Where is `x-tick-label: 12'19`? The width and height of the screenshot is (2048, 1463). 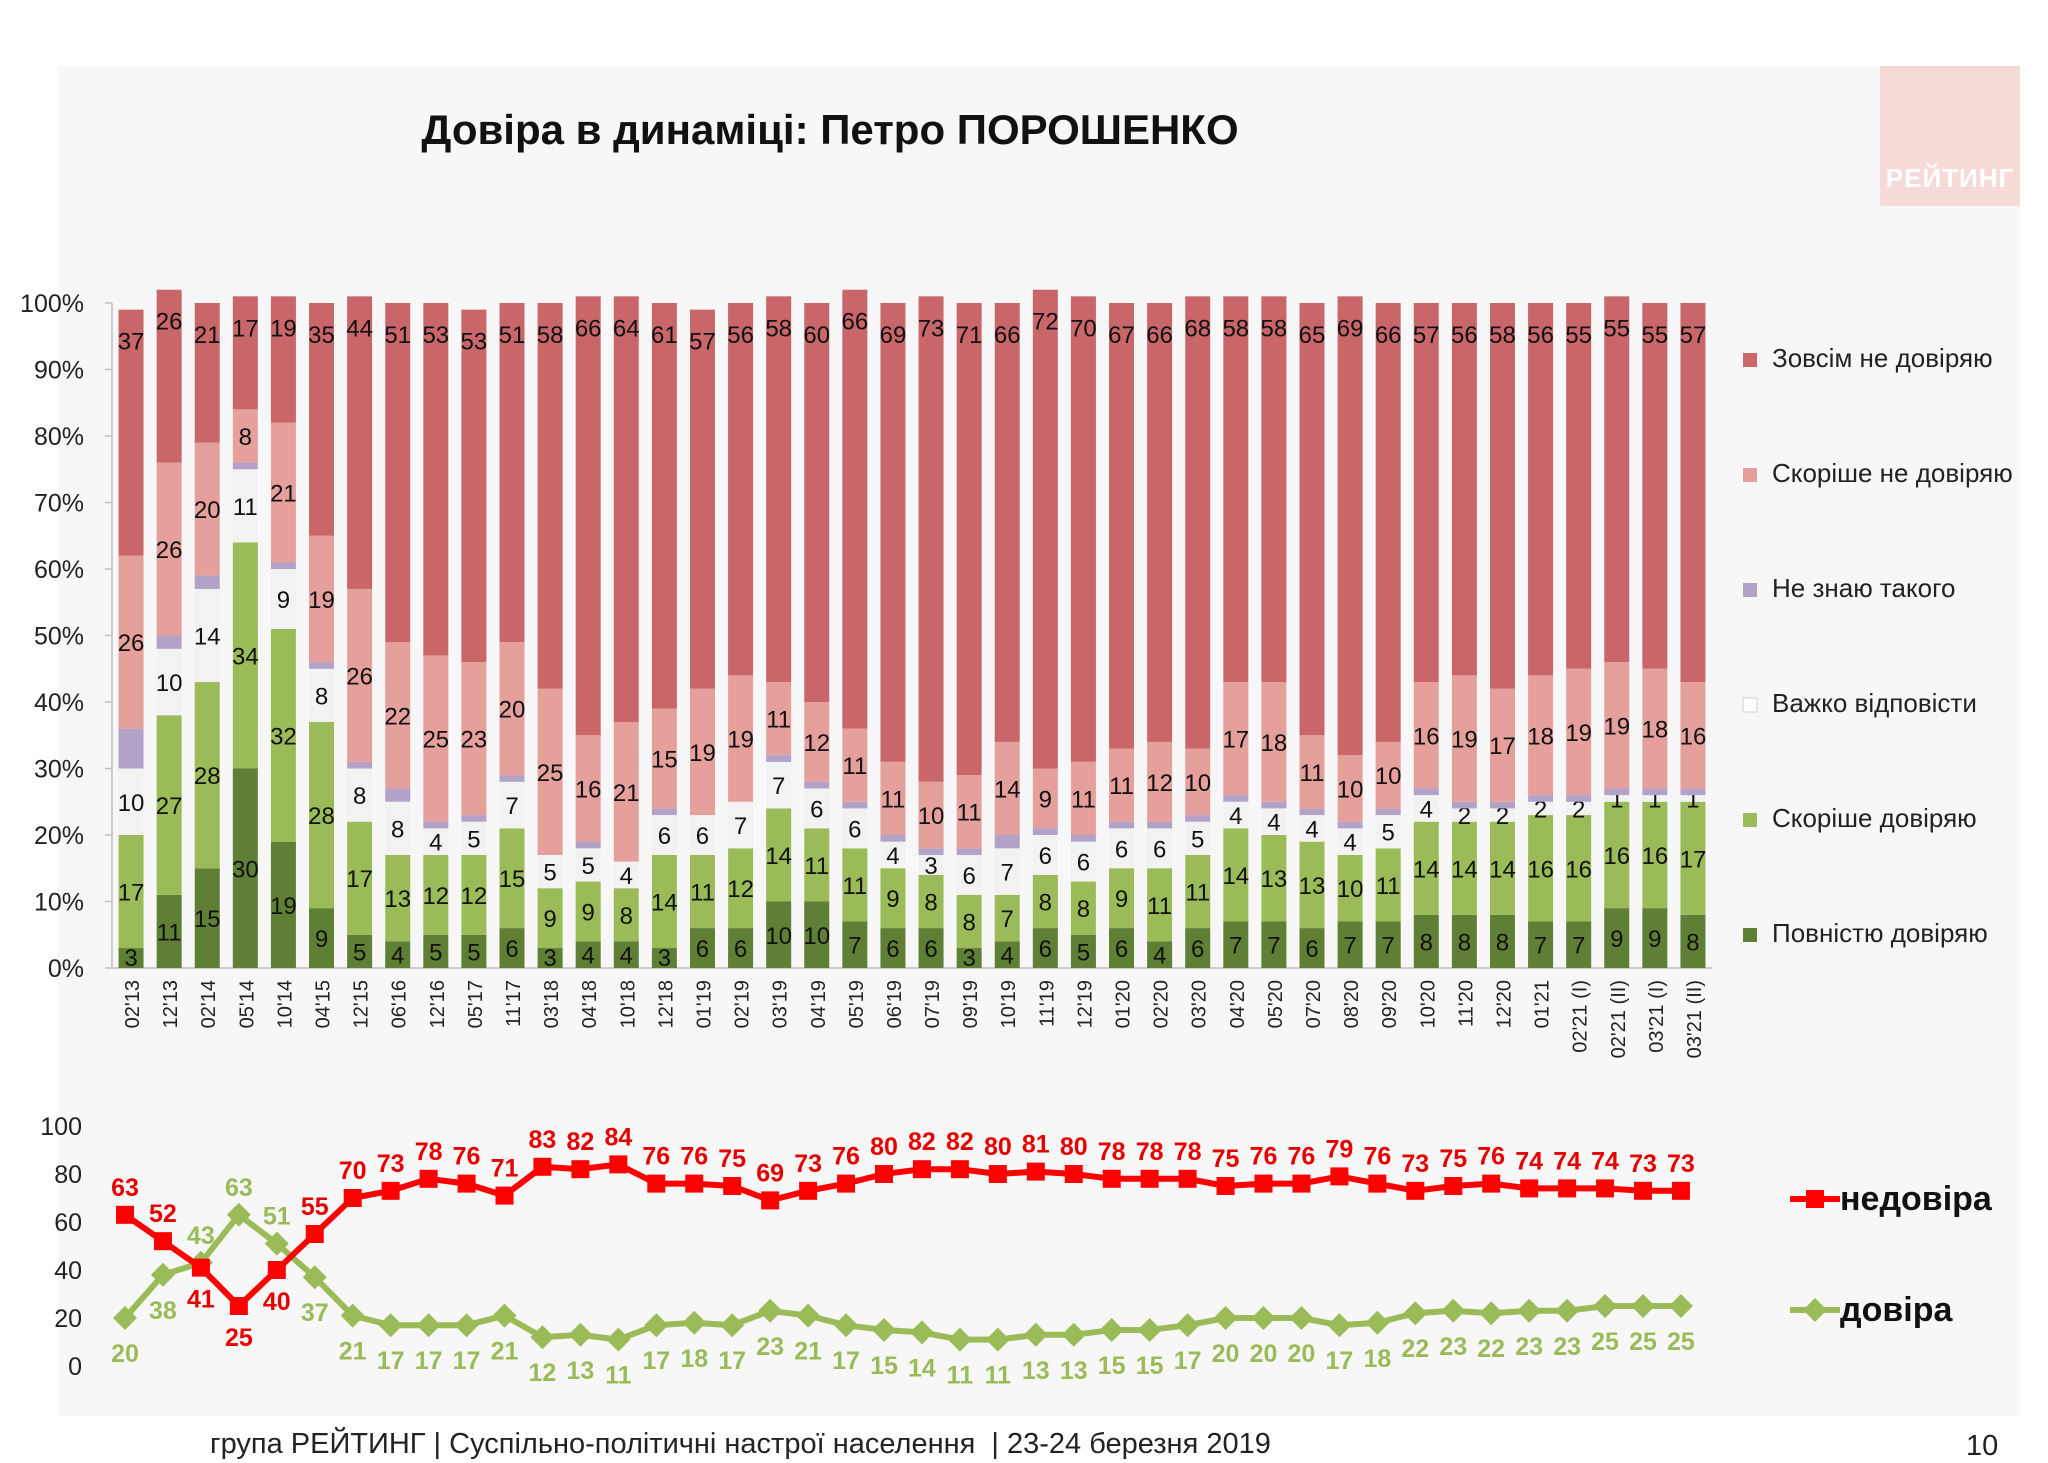 x-tick-label: 12'19 is located at coordinates (1085, 1004).